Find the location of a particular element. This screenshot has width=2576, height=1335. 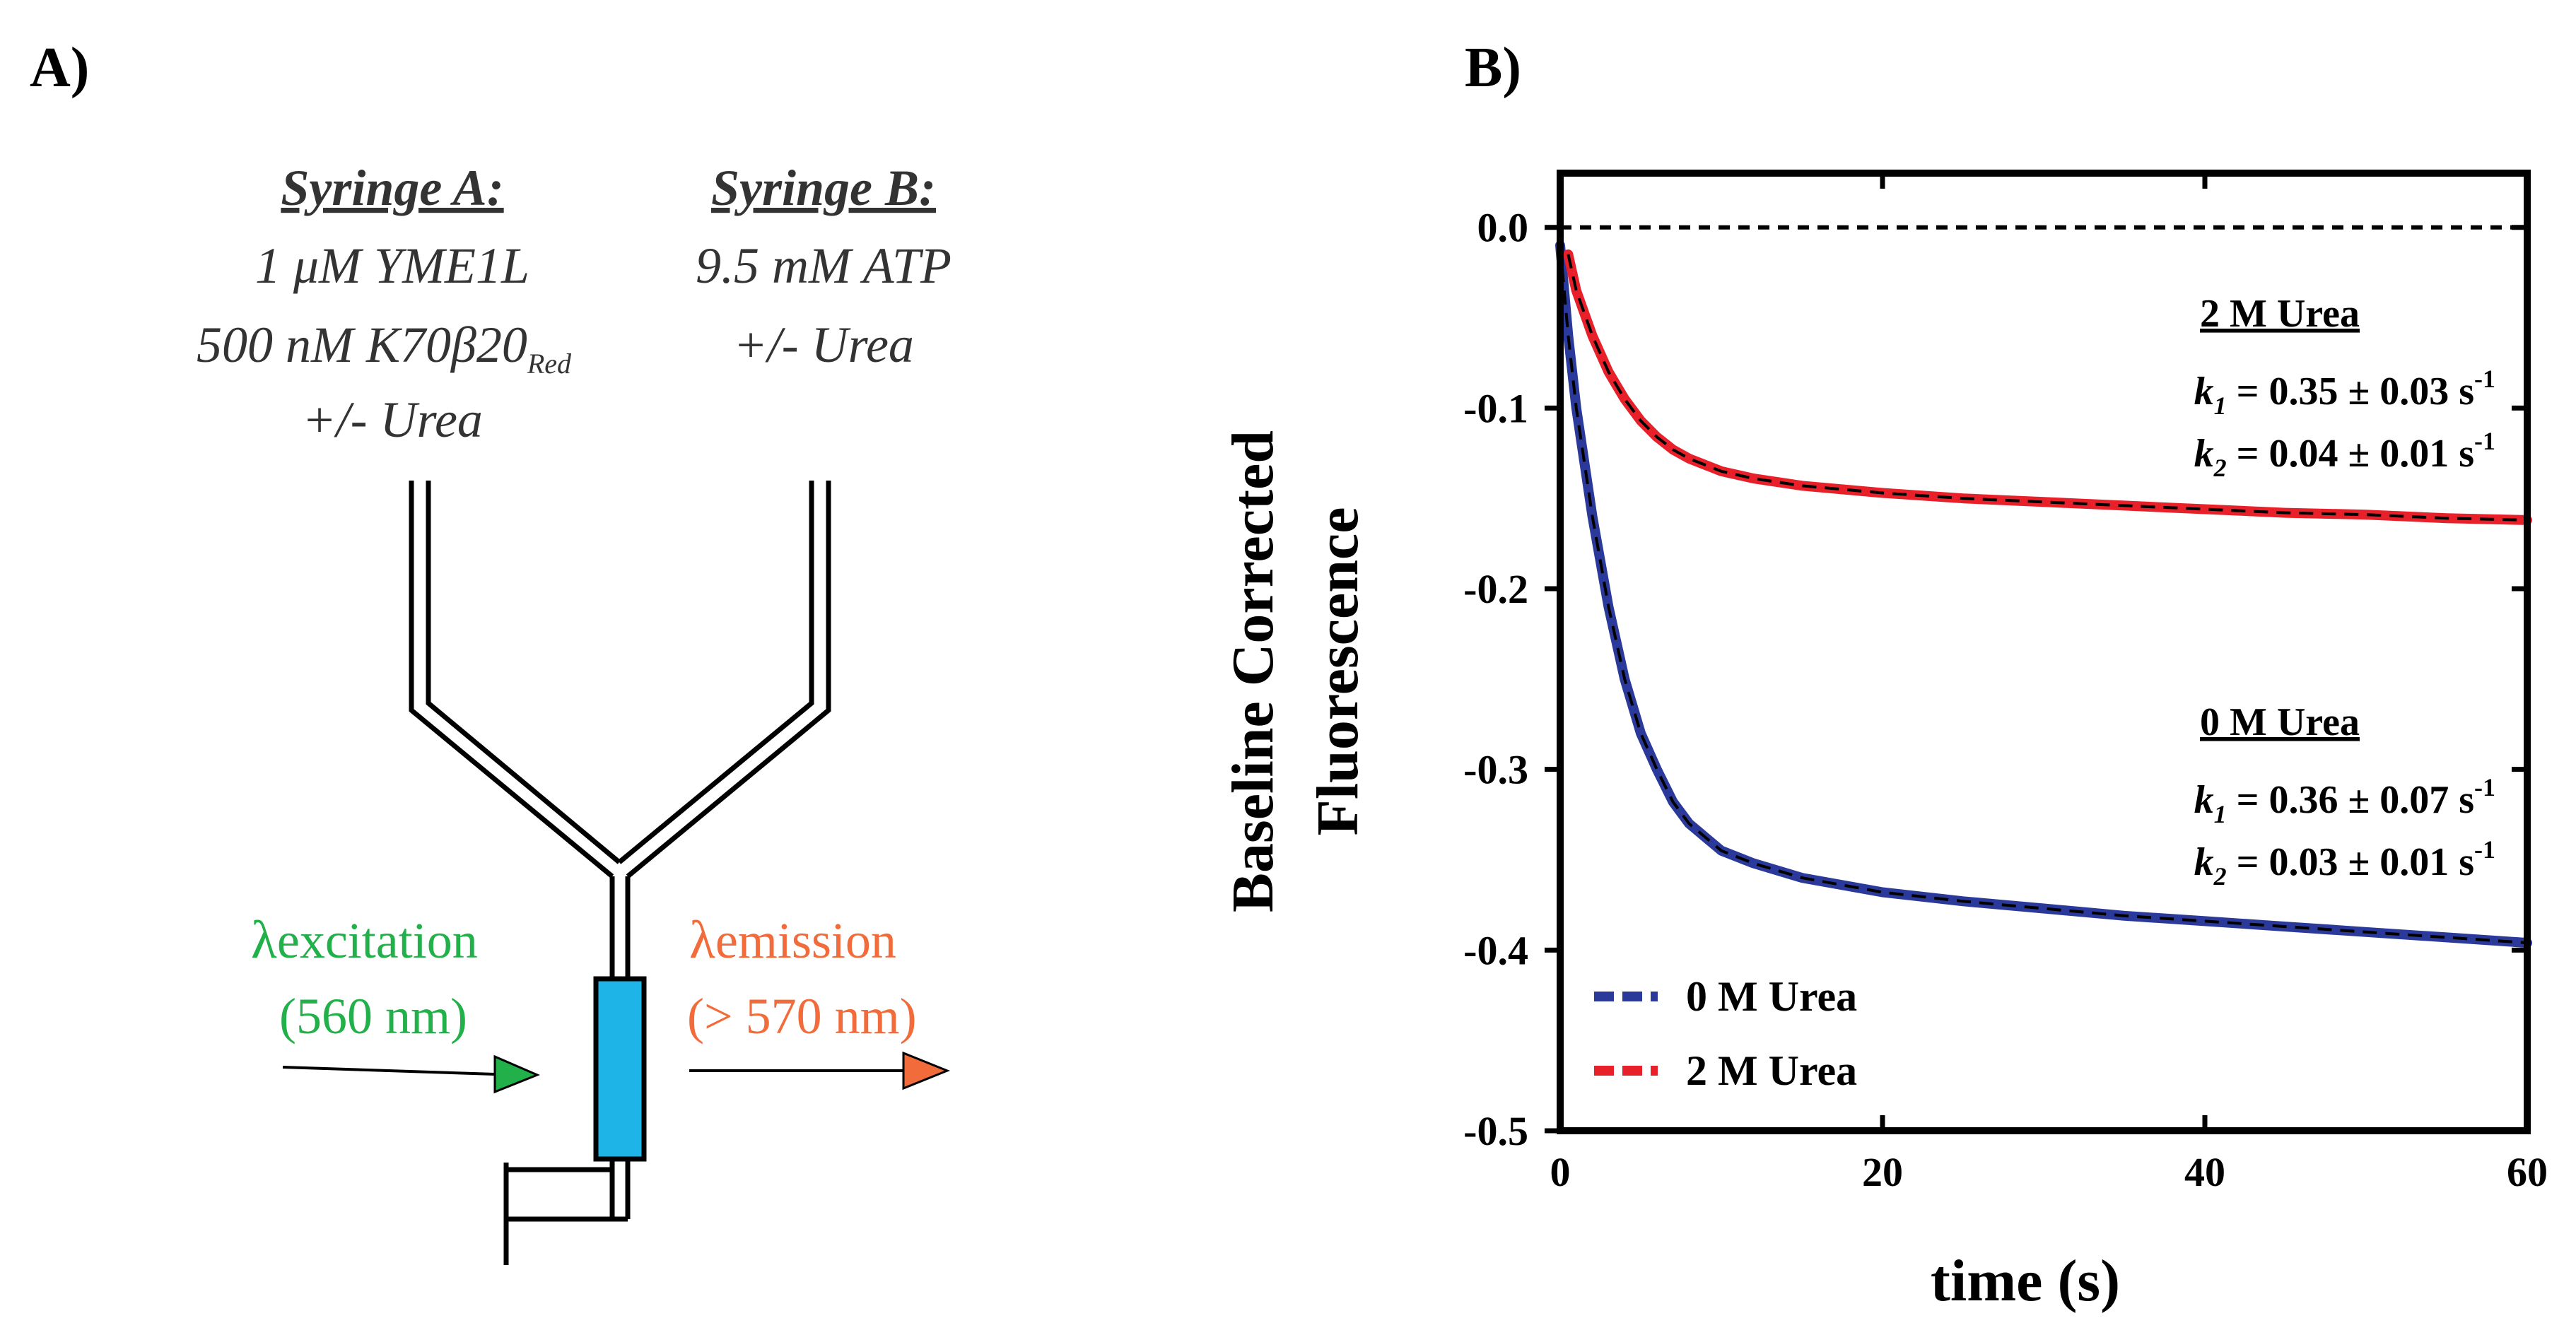

syringe-a-title: Syringe A: is located at coordinates (392, 188).